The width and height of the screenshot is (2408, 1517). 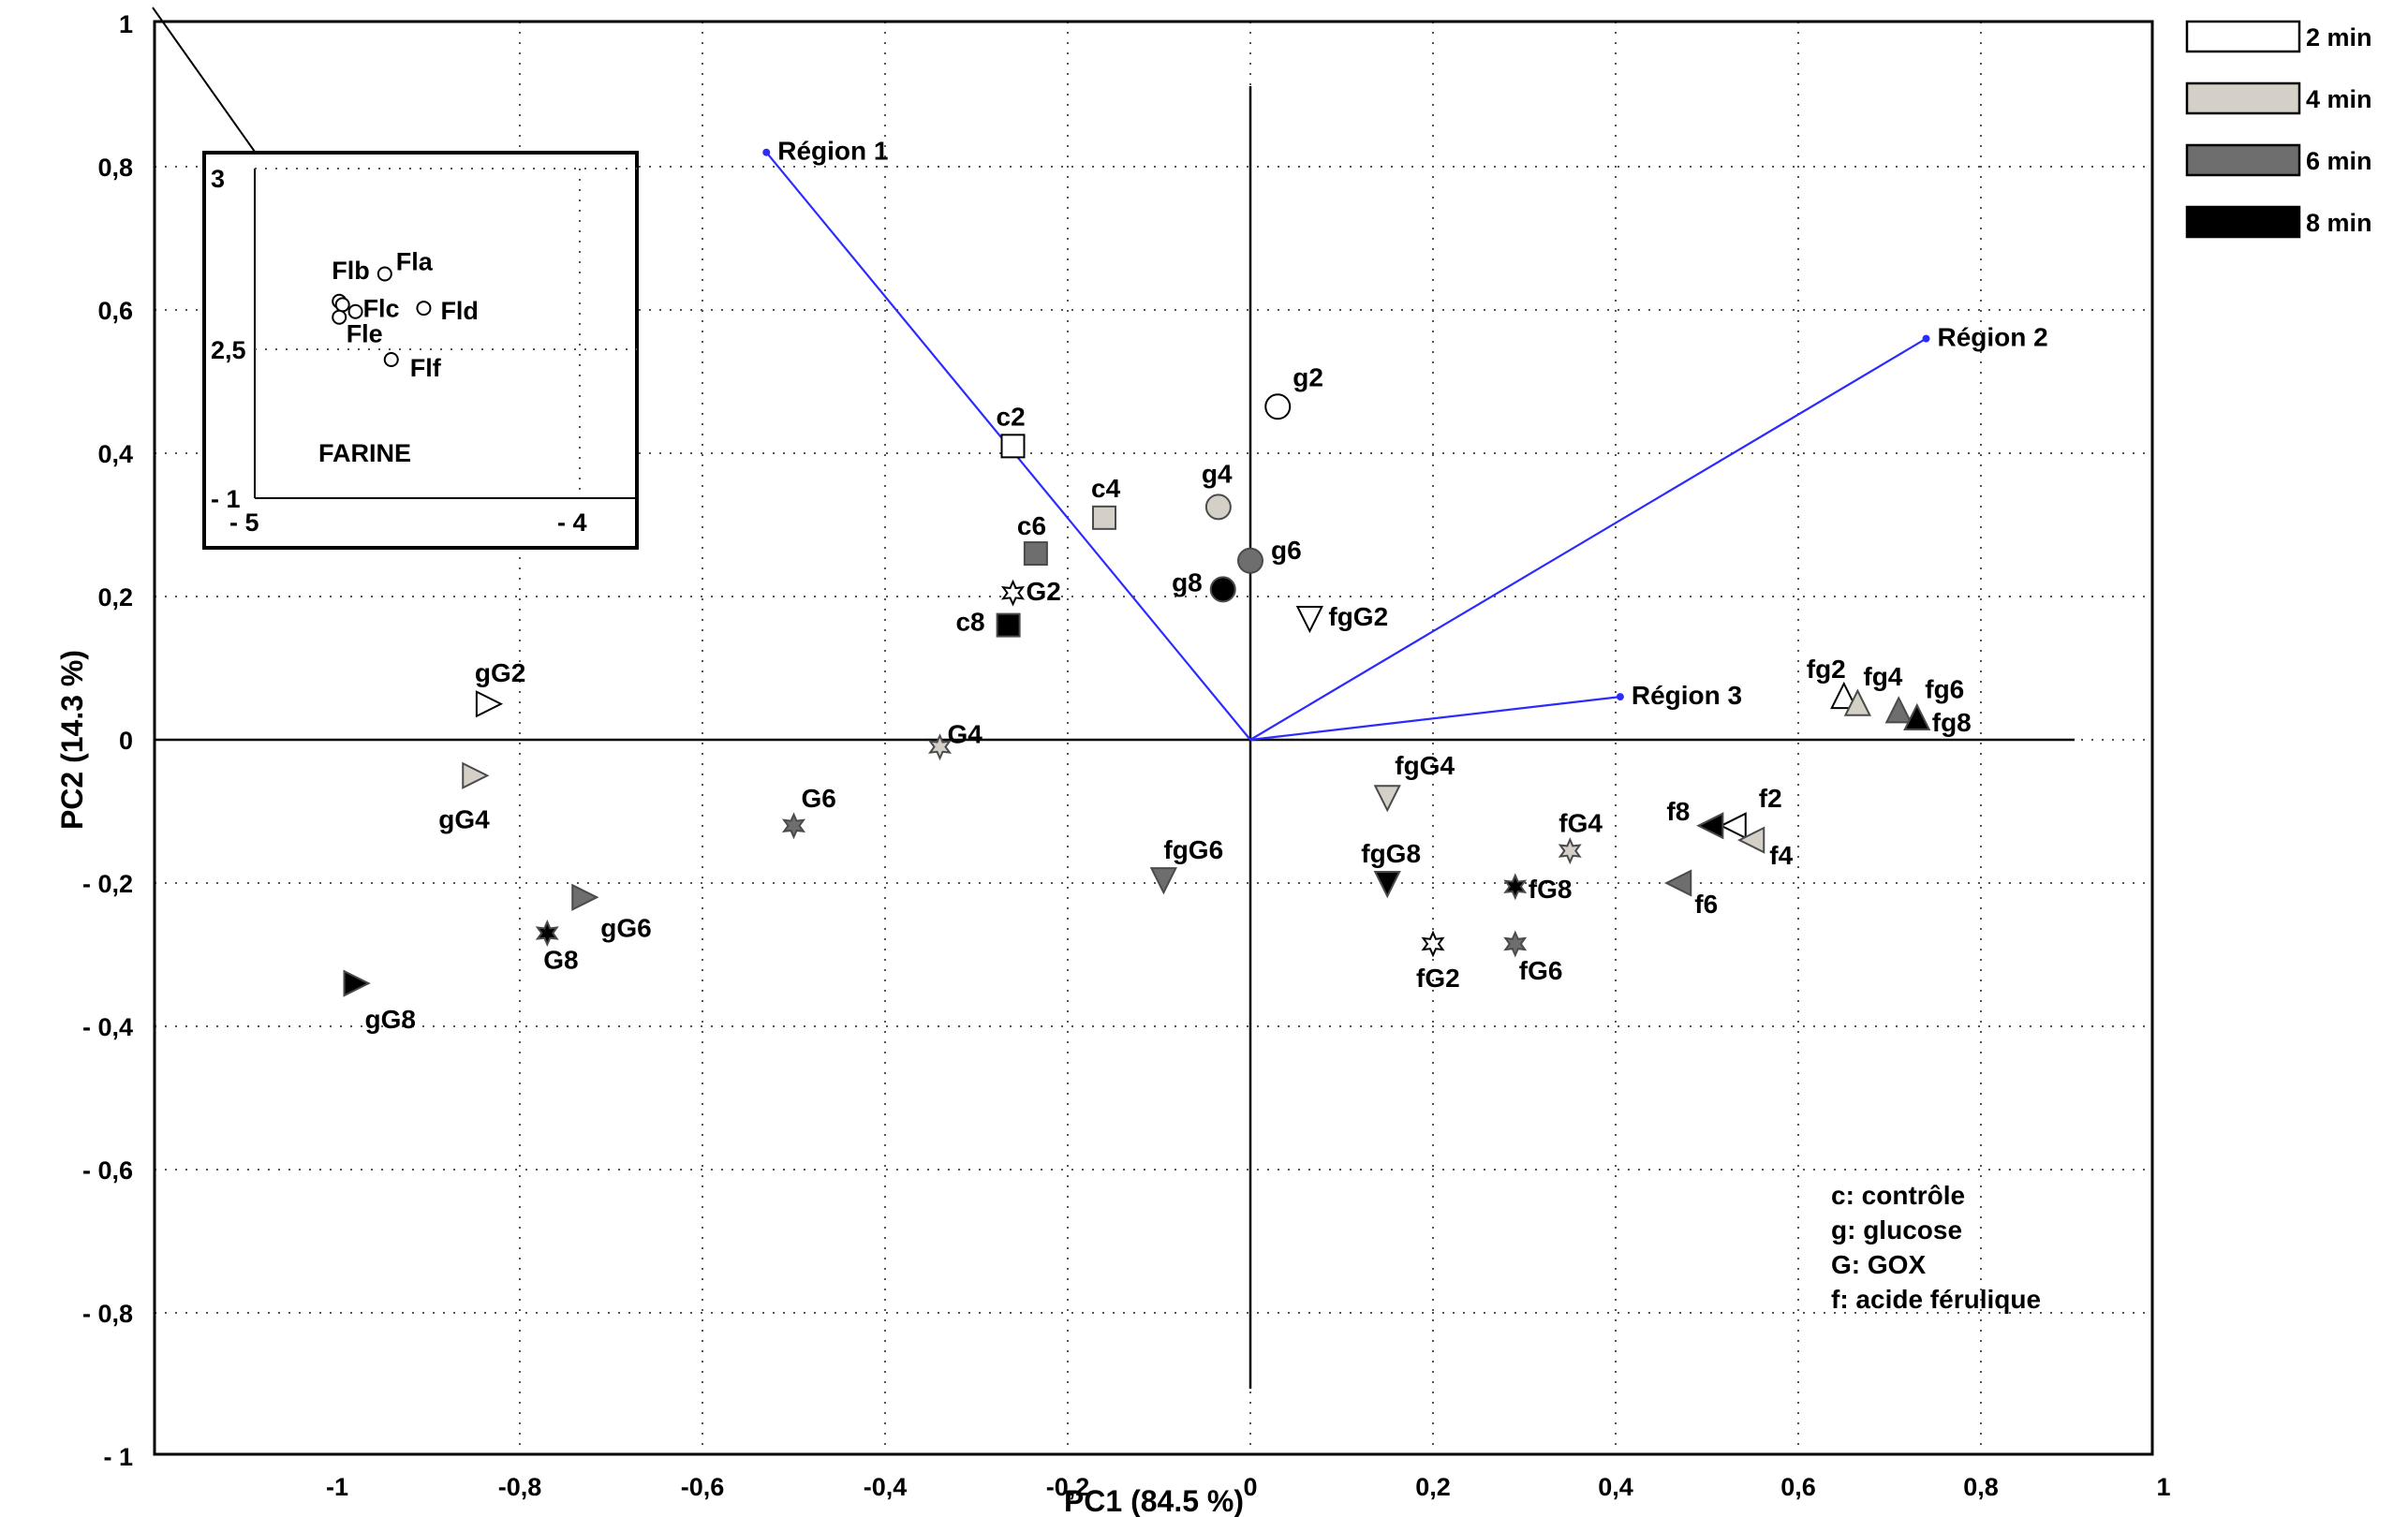 I want to click on x-tick-label: 0,8, so click(x=1981, y=1487).